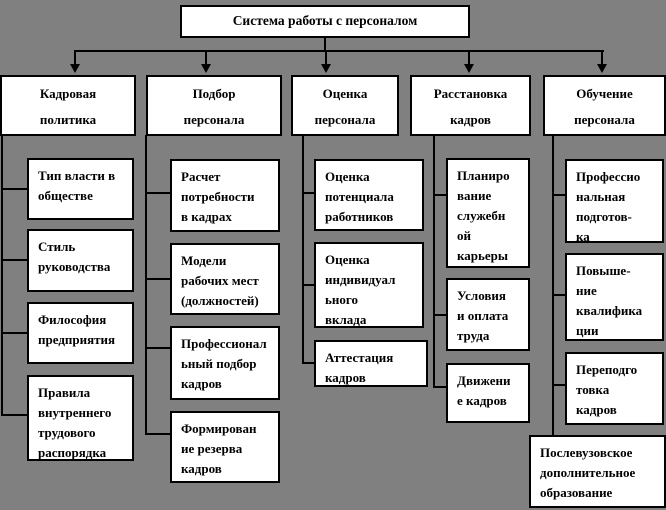 The width and height of the screenshot is (666, 510). I want to click on root-box: Система работы с персоналом, so click(325, 21).